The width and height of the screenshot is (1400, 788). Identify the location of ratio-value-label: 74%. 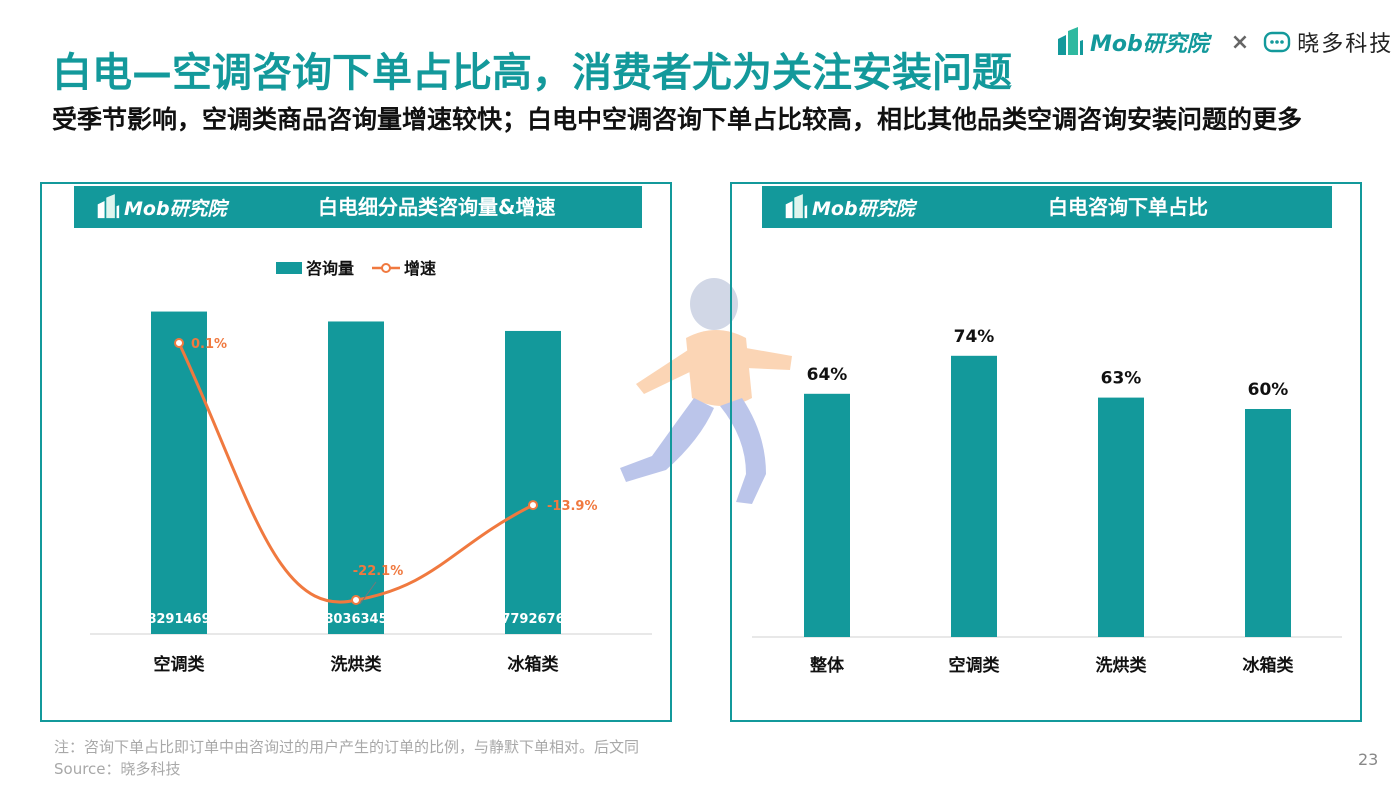
(974, 337).